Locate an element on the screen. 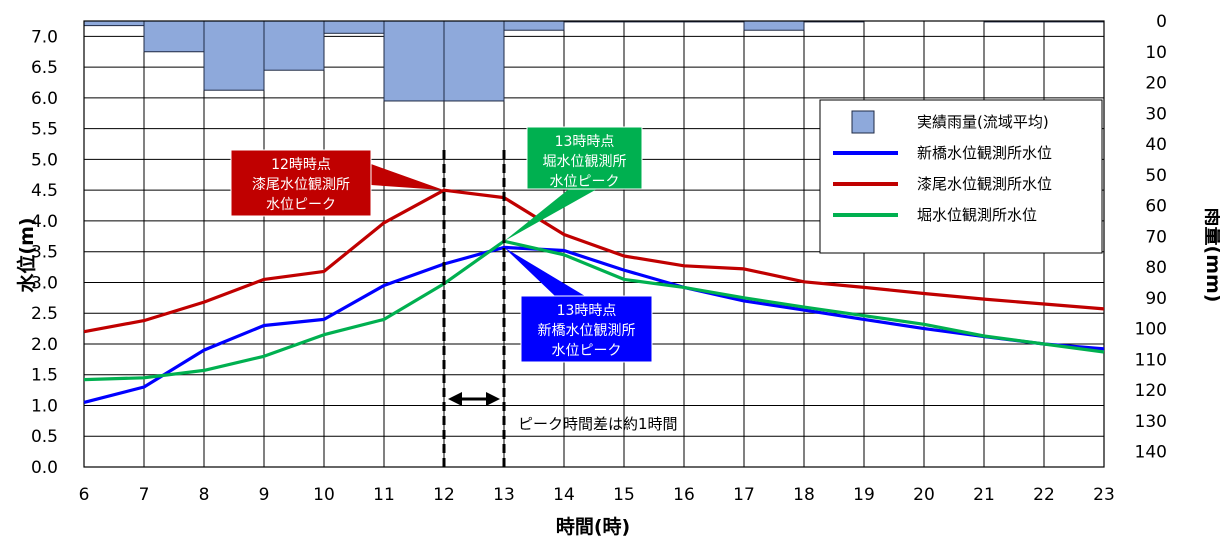 This screenshot has width=1220, height=540. y-left-tick-label: 7.0 is located at coordinates (44, 37).